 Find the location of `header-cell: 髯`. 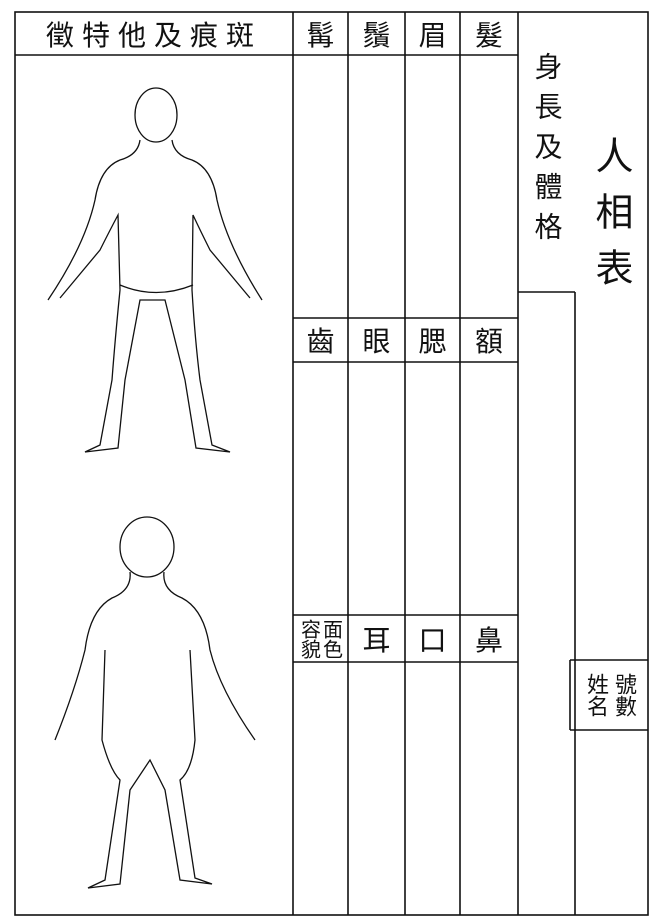

header-cell: 髯 is located at coordinates (320, 35).